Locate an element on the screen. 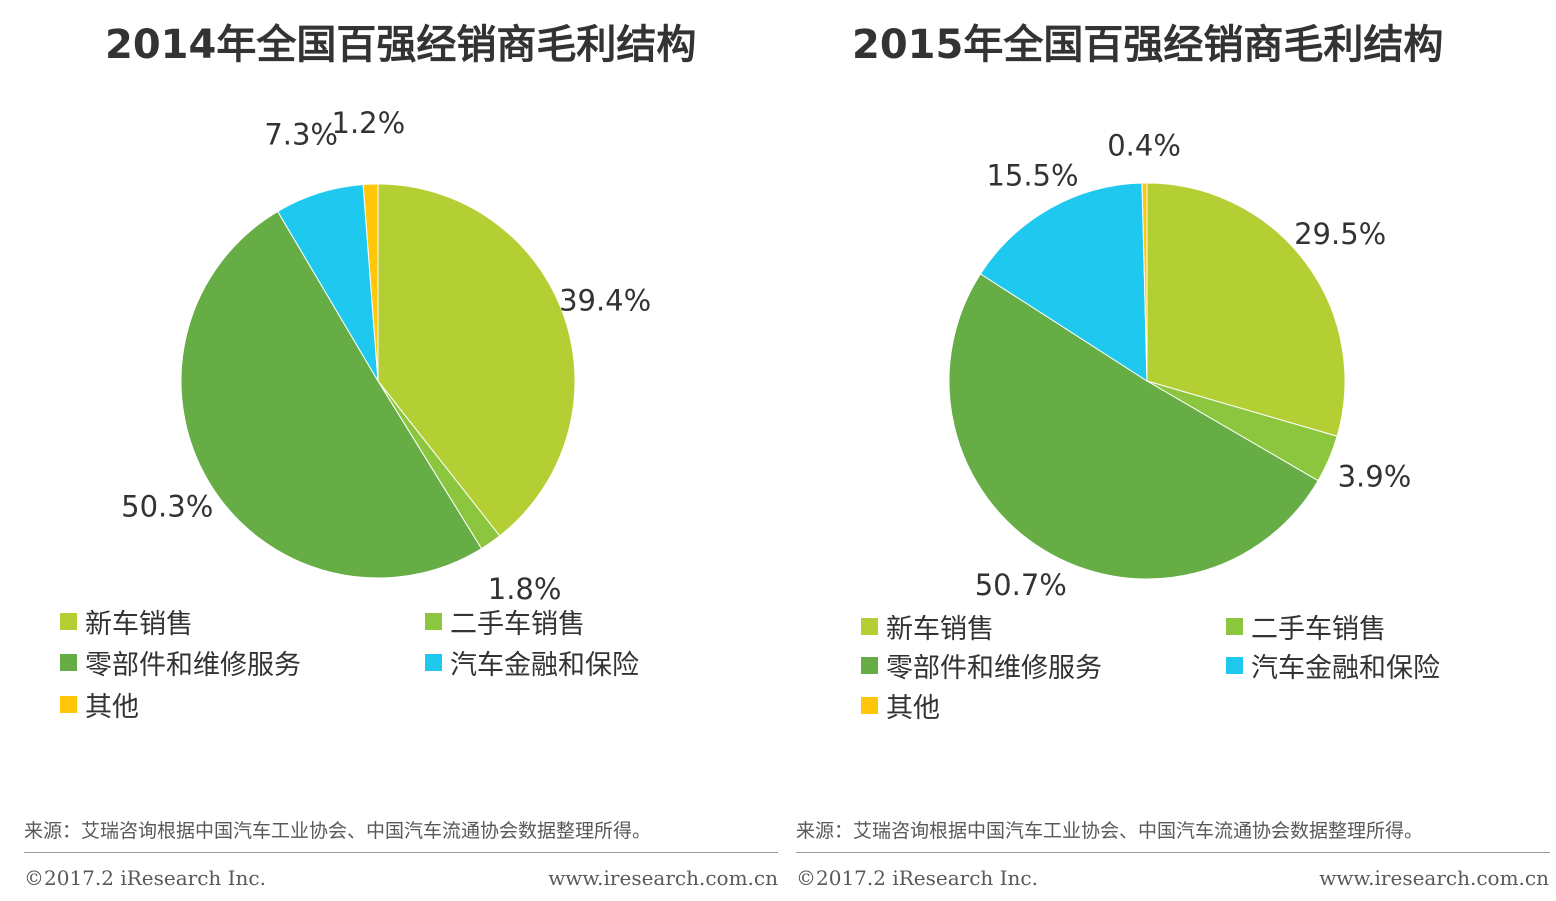 This screenshot has height=901, width=1556. data-label: 1.8% is located at coordinates (525, 589).